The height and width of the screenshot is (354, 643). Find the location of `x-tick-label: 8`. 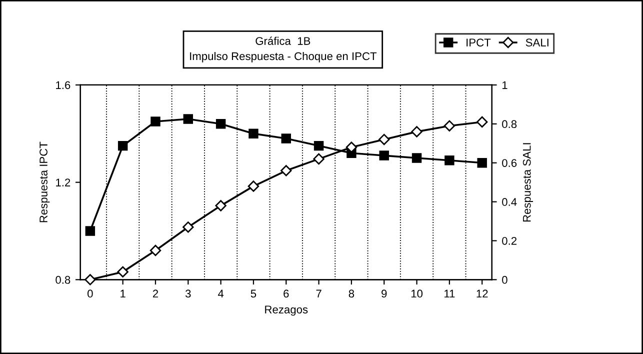

x-tick-label: 8 is located at coordinates (351, 294).